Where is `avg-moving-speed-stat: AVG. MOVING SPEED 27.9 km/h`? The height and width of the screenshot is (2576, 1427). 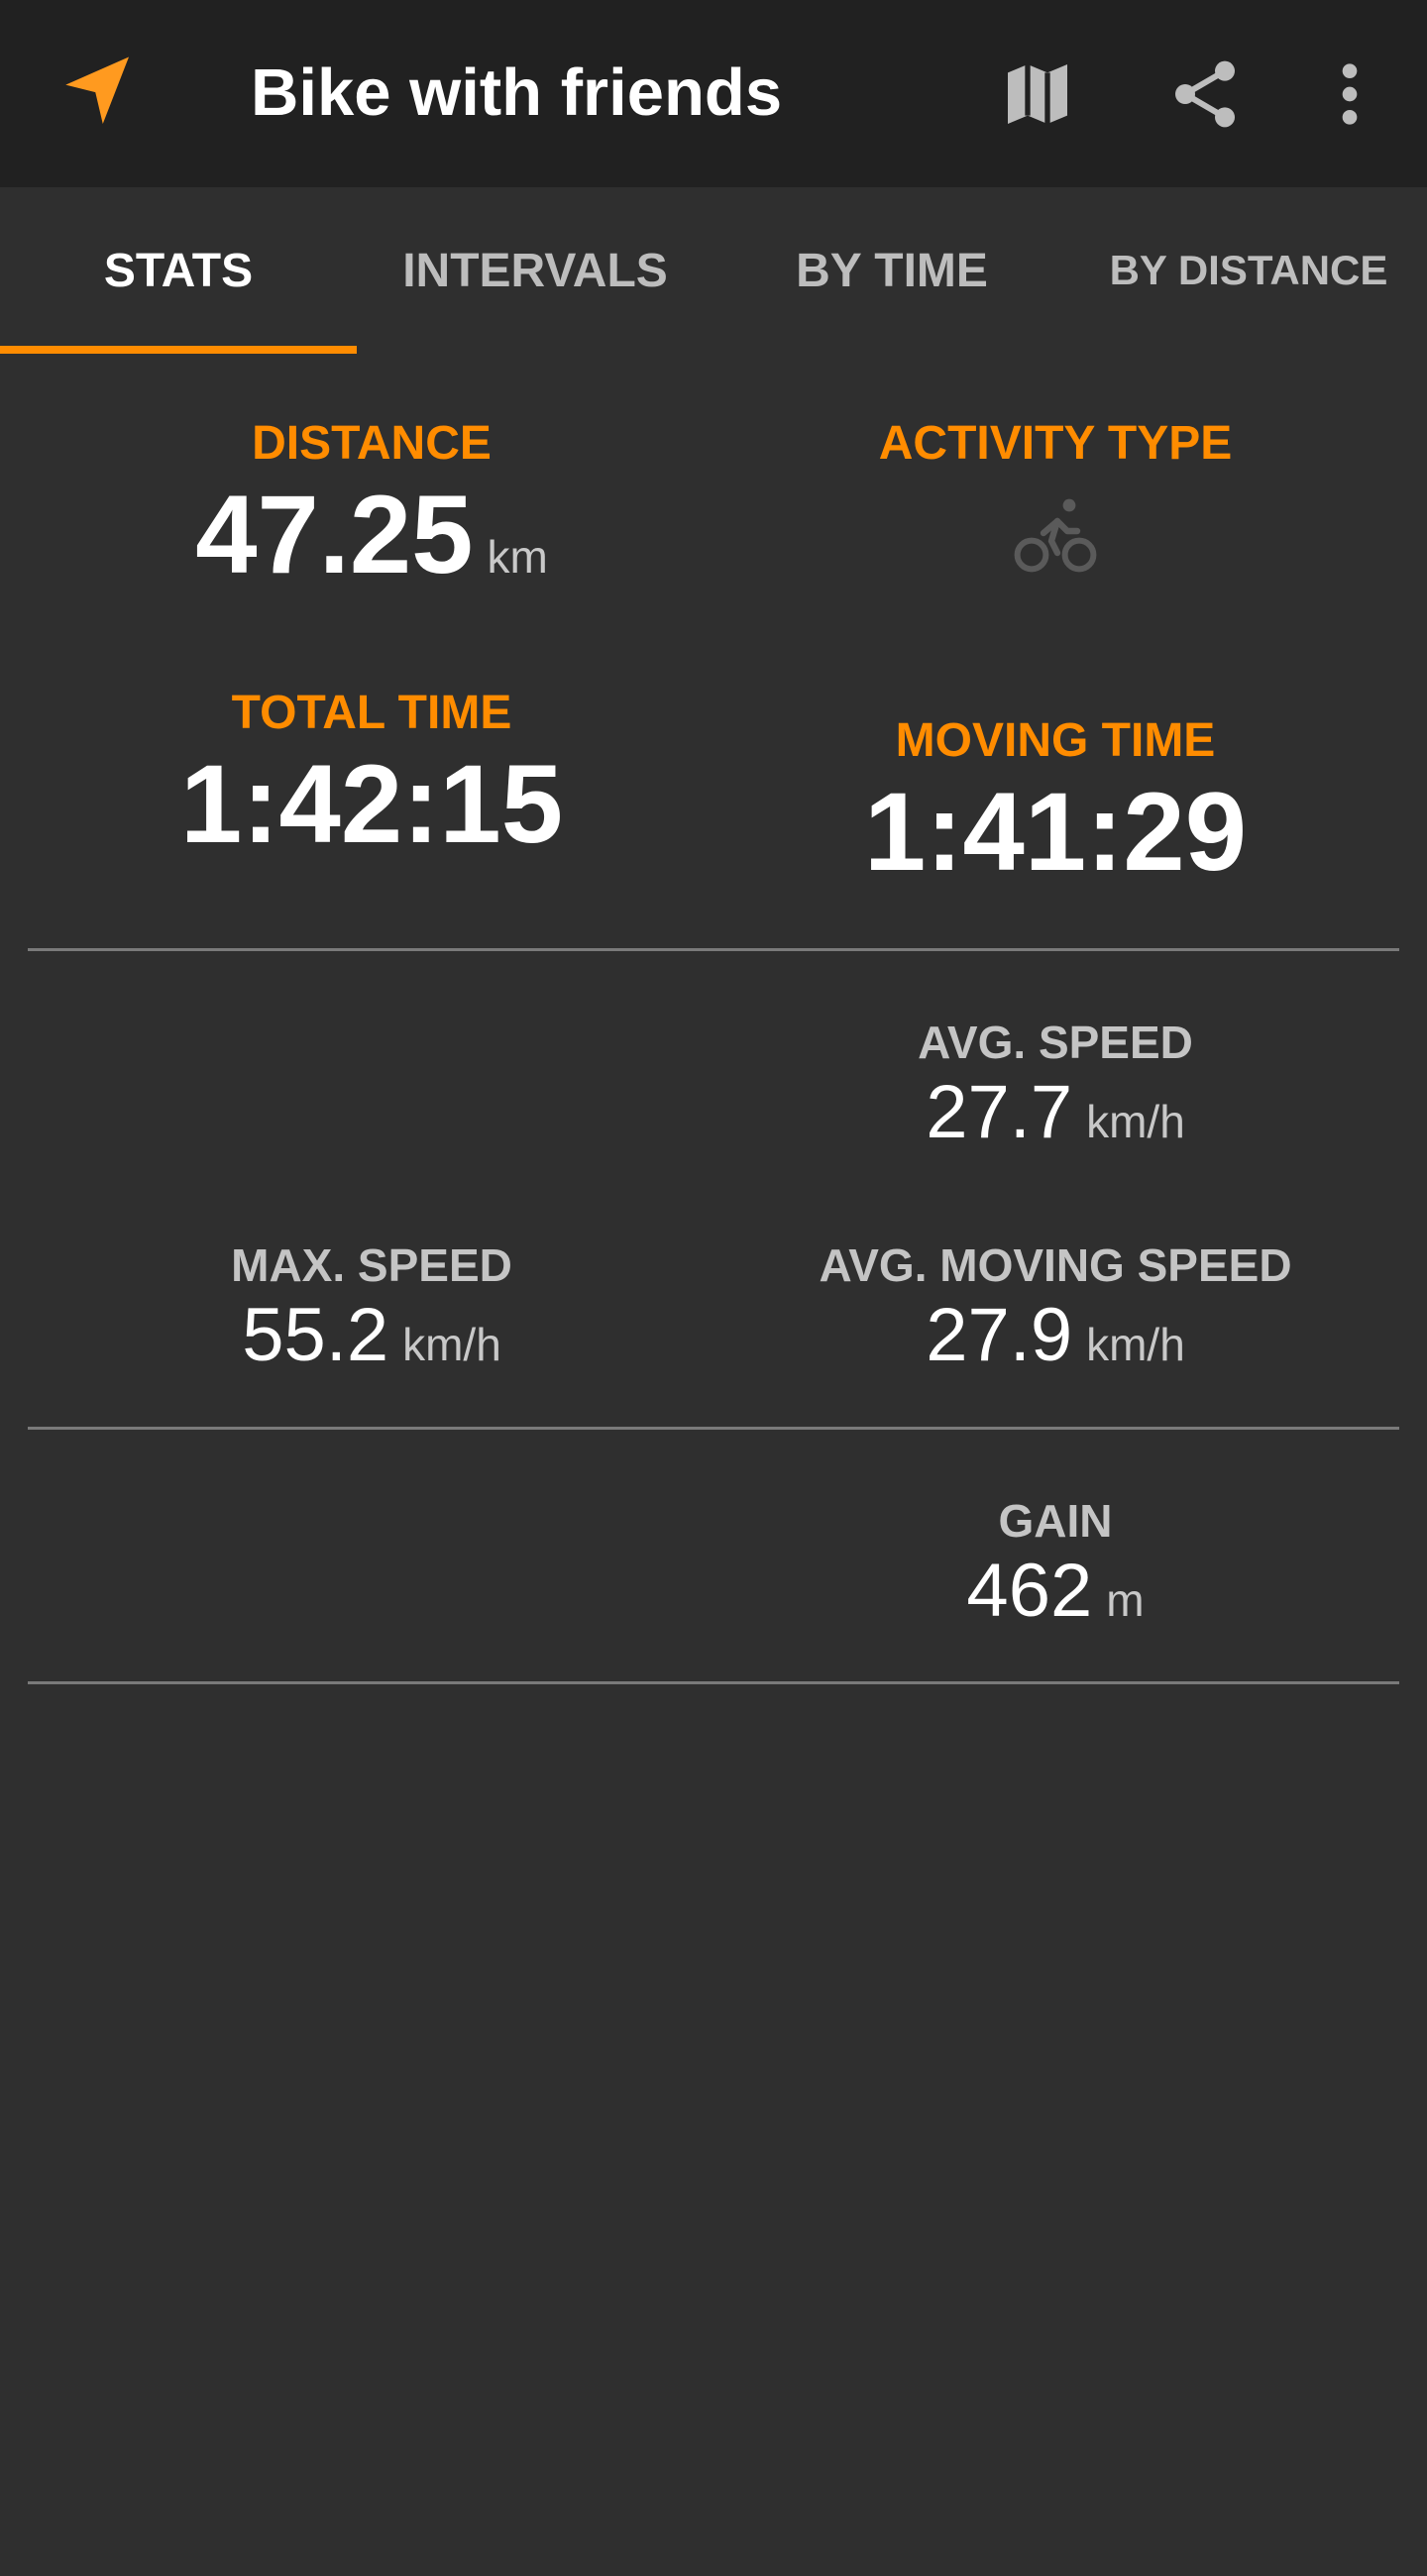
avg-moving-speed-stat: AVG. MOVING SPEED 27.9 km/h is located at coordinates (1055, 1307).